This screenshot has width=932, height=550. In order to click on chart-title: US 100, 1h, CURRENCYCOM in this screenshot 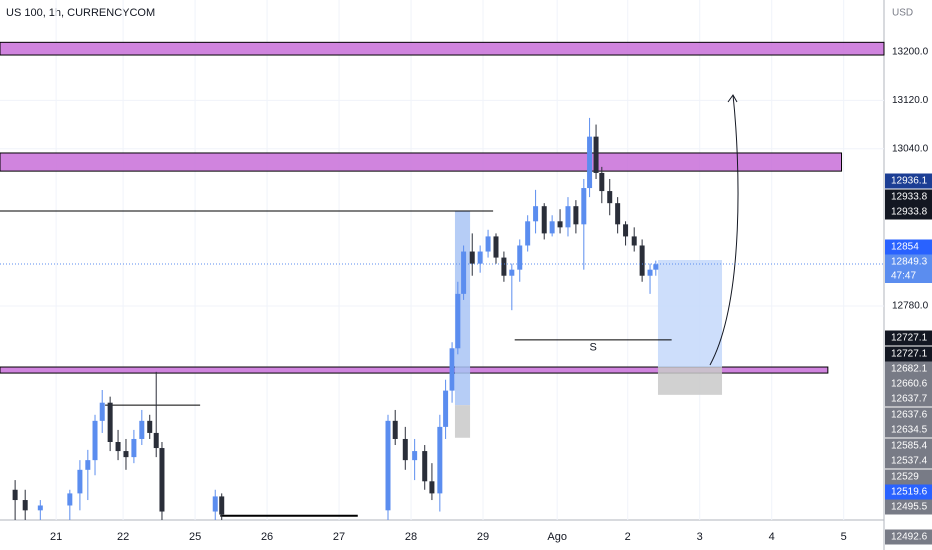, I will do `click(80, 13)`.